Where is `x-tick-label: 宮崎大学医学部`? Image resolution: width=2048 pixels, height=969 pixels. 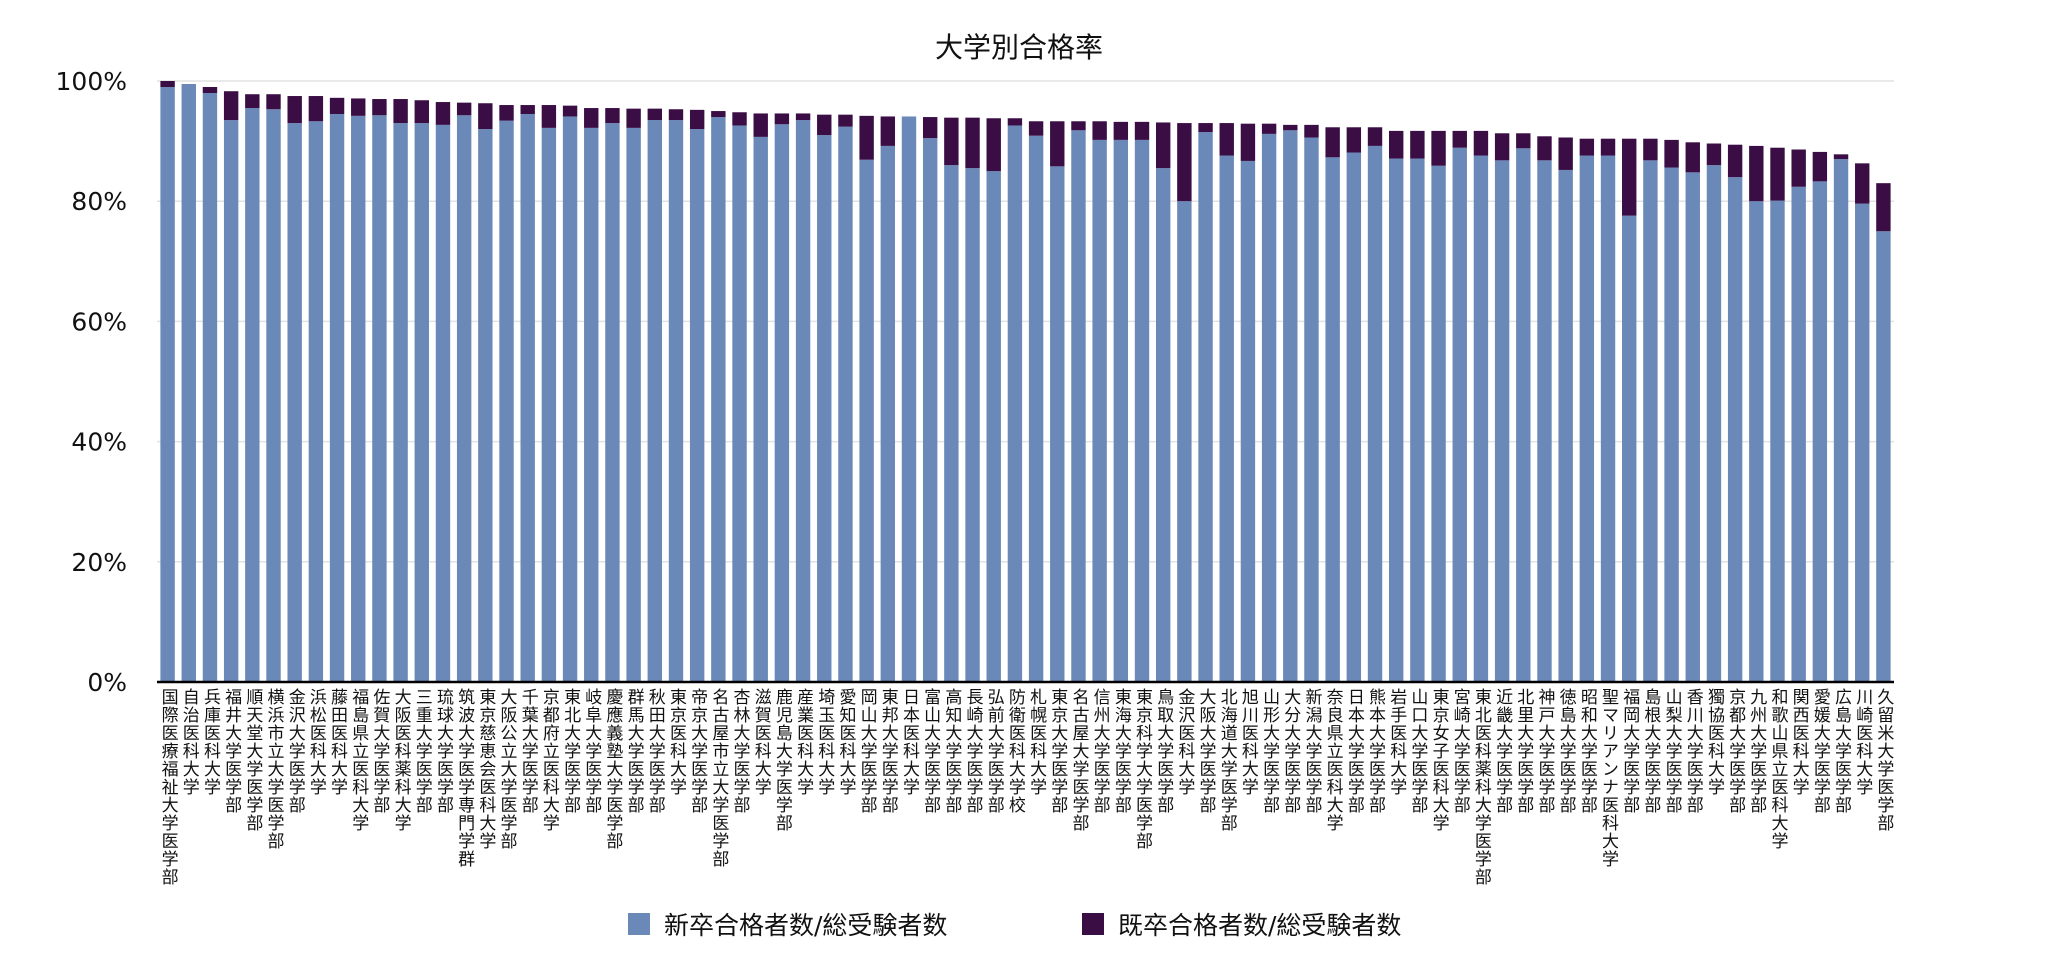 x-tick-label: 宮崎大学医学部 is located at coordinates (1459, 751).